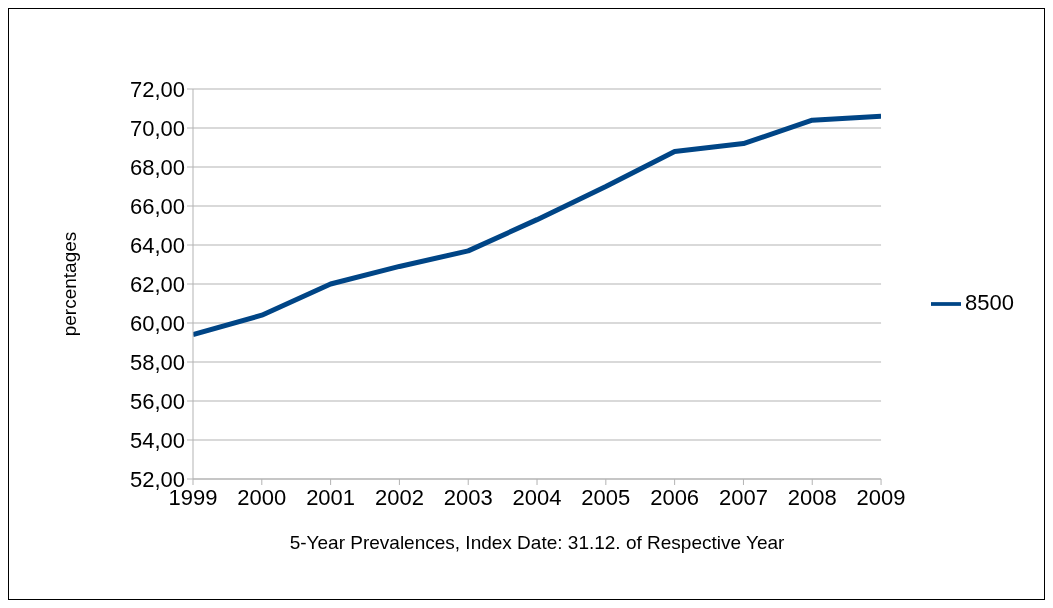 This screenshot has width=1053, height=608. What do you see at coordinates (812, 497) in the screenshot?
I see `x-tick-label: 2008` at bounding box center [812, 497].